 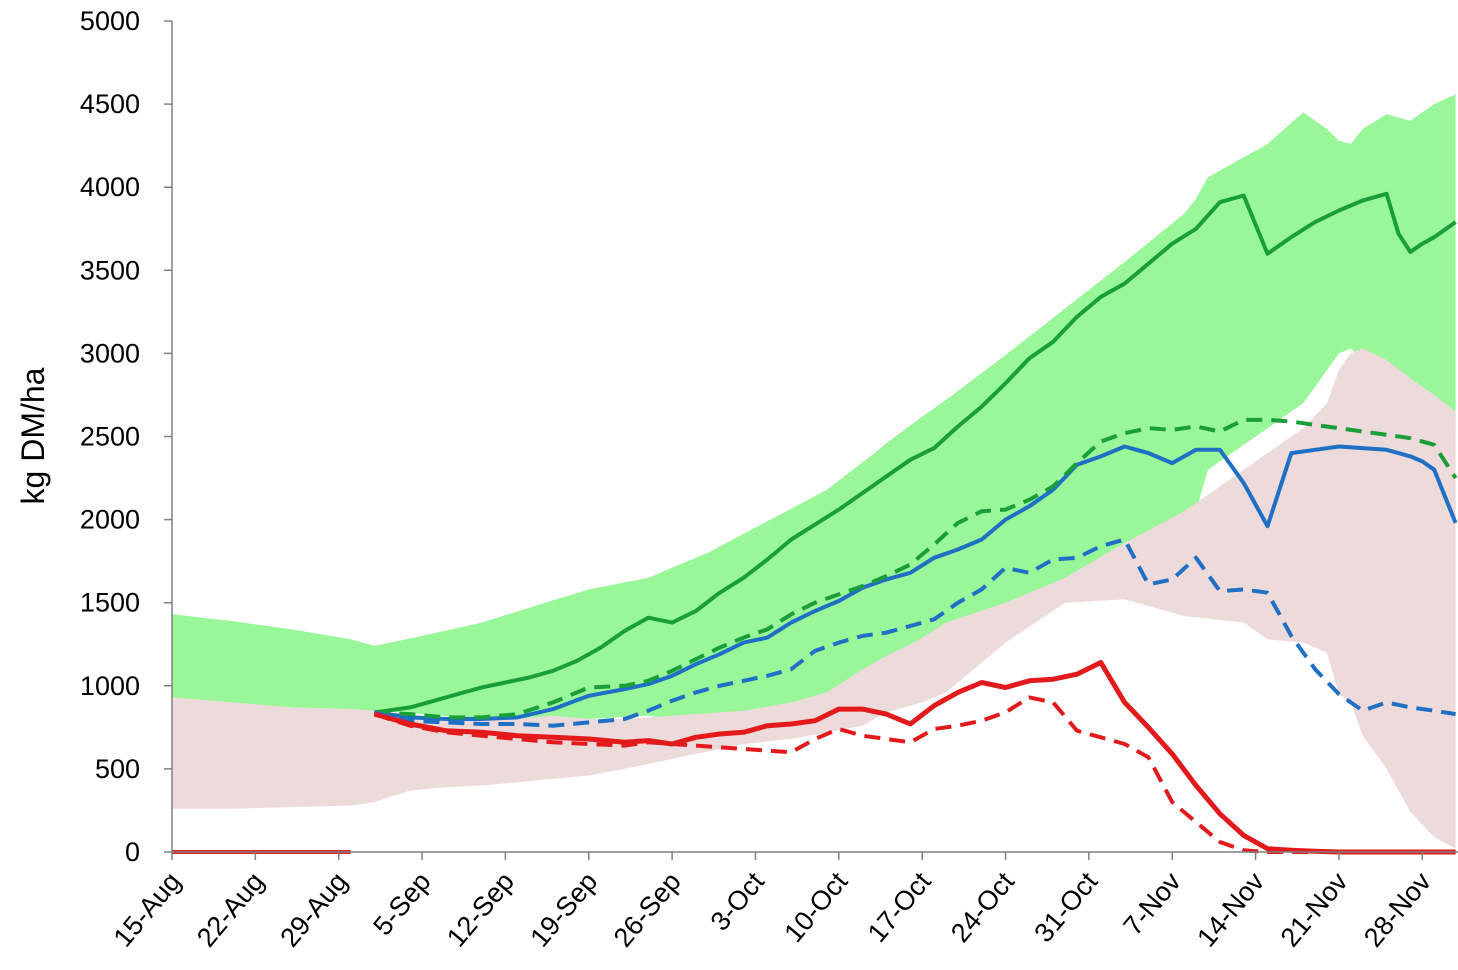 I want to click on y-tick-label: 2500, so click(x=110, y=437).